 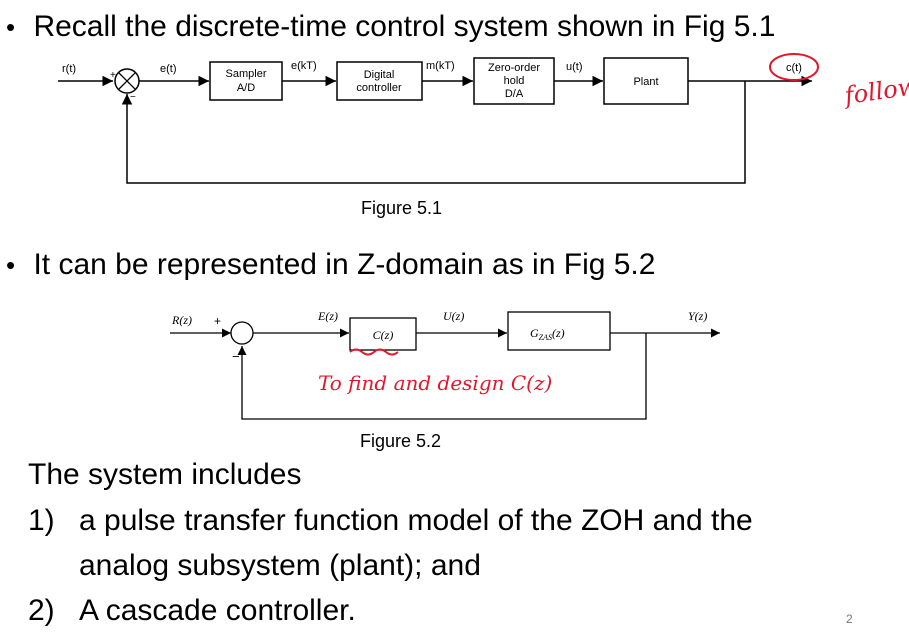 What do you see at coordinates (246, 88) in the screenshot?
I see `sampler-label-2: A/D` at bounding box center [246, 88].